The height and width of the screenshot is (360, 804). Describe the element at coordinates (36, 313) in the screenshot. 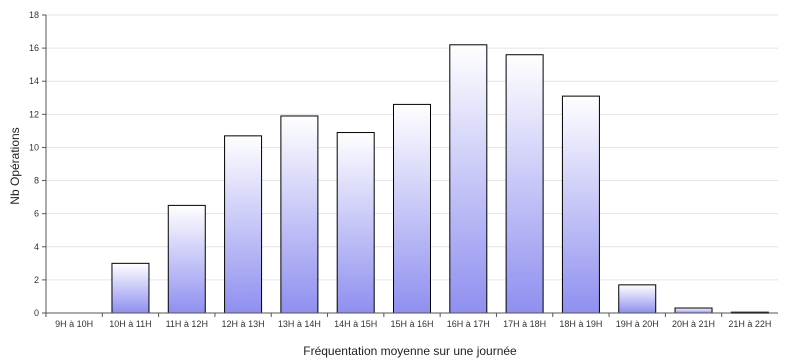

I see `y-tick-label: 0` at that location.